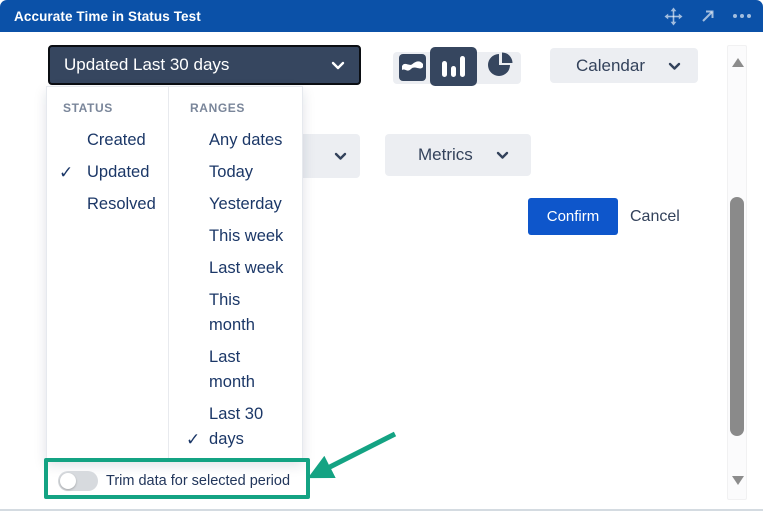 This screenshot has width=763, height=515. I want to click on expand-icon, so click(707, 16).